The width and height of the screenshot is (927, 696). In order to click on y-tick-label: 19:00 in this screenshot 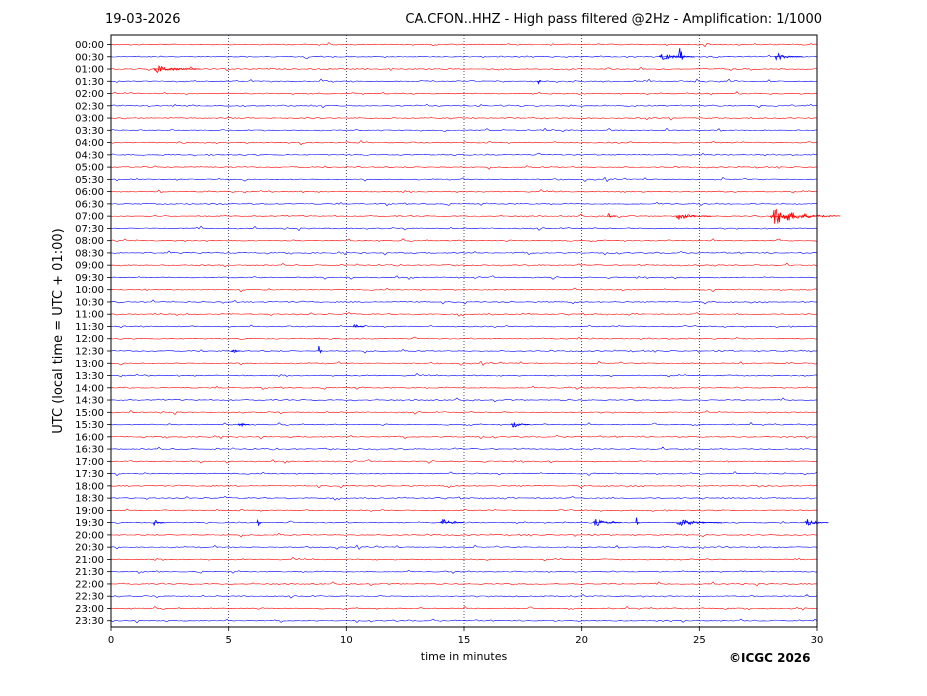, I will do `click(89, 511)`.